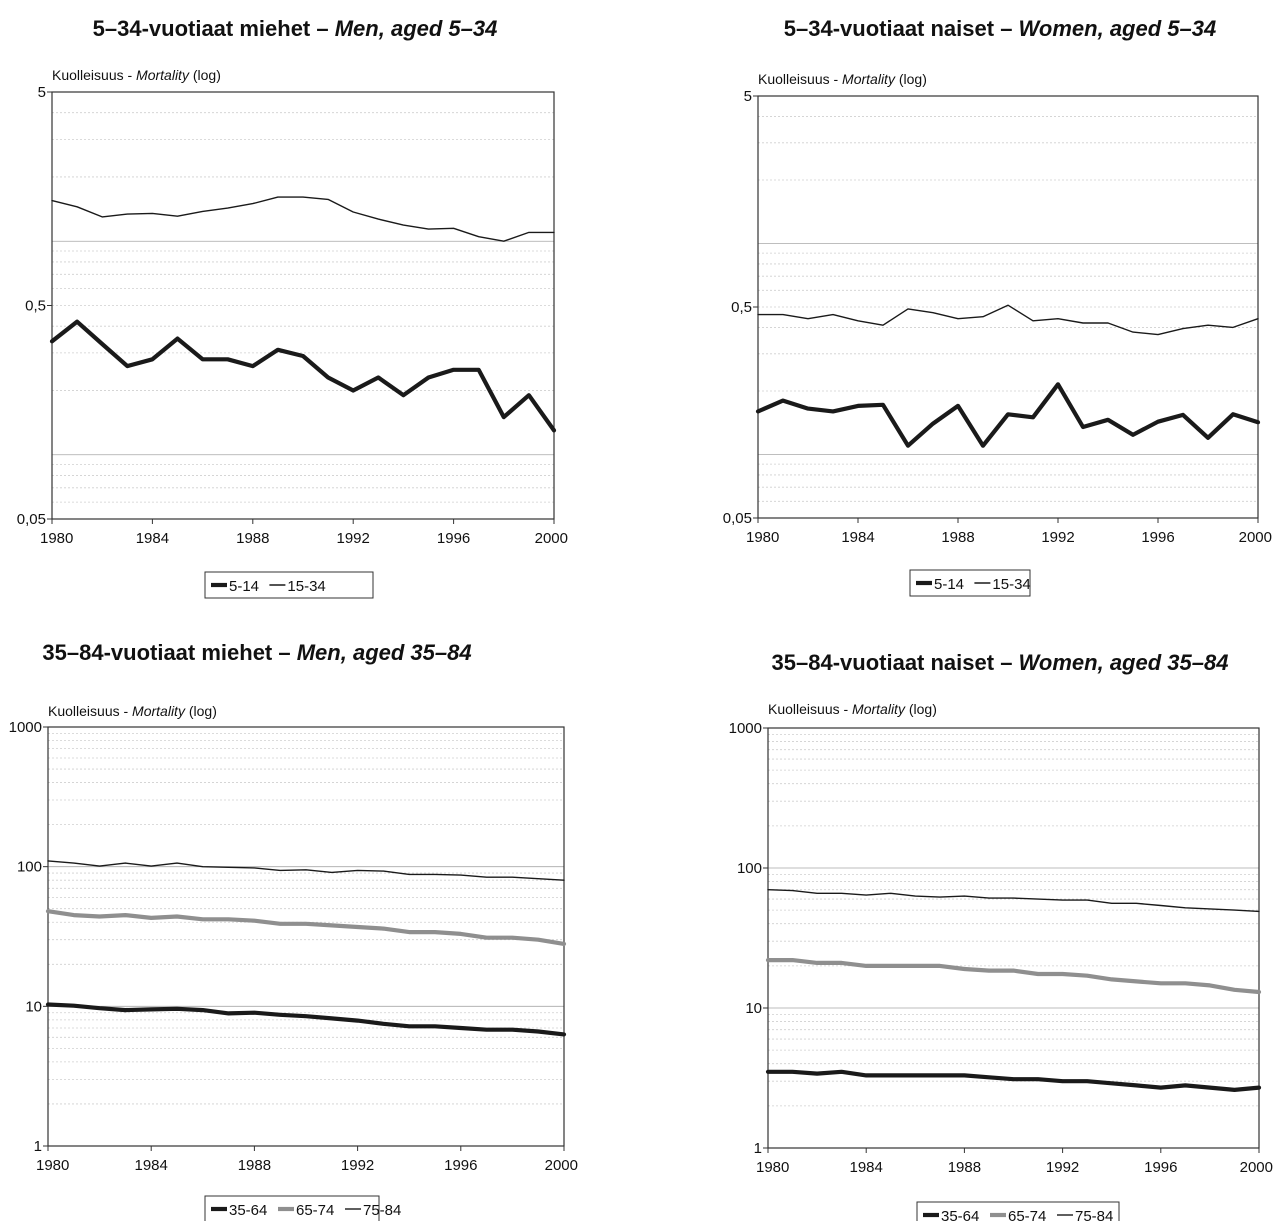 The width and height of the screenshot is (1277, 1221). I want to click on chart-title: 5–34-vuotiaat miehet – Men, aged 5–34, so click(295, 28).